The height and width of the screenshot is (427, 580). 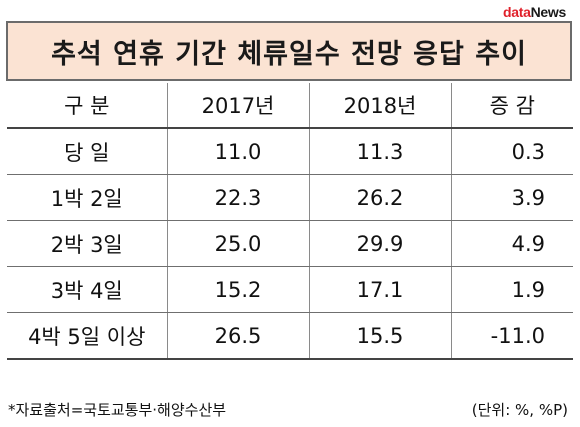 I want to click on value-change: 0.3, so click(x=511, y=151).